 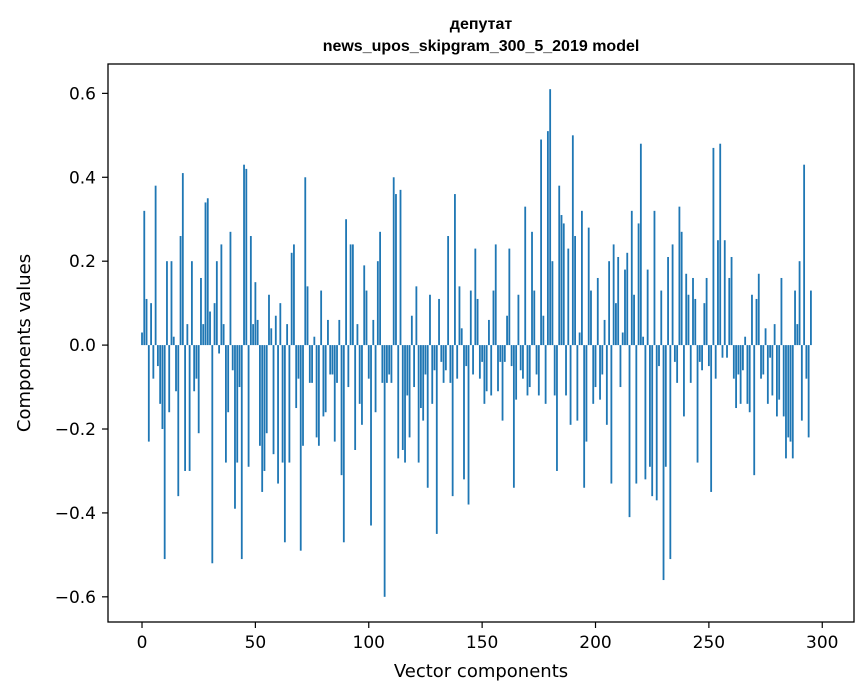 I want to click on x-axis: 0 50 100 150 200 250 300, so click(x=487, y=637).